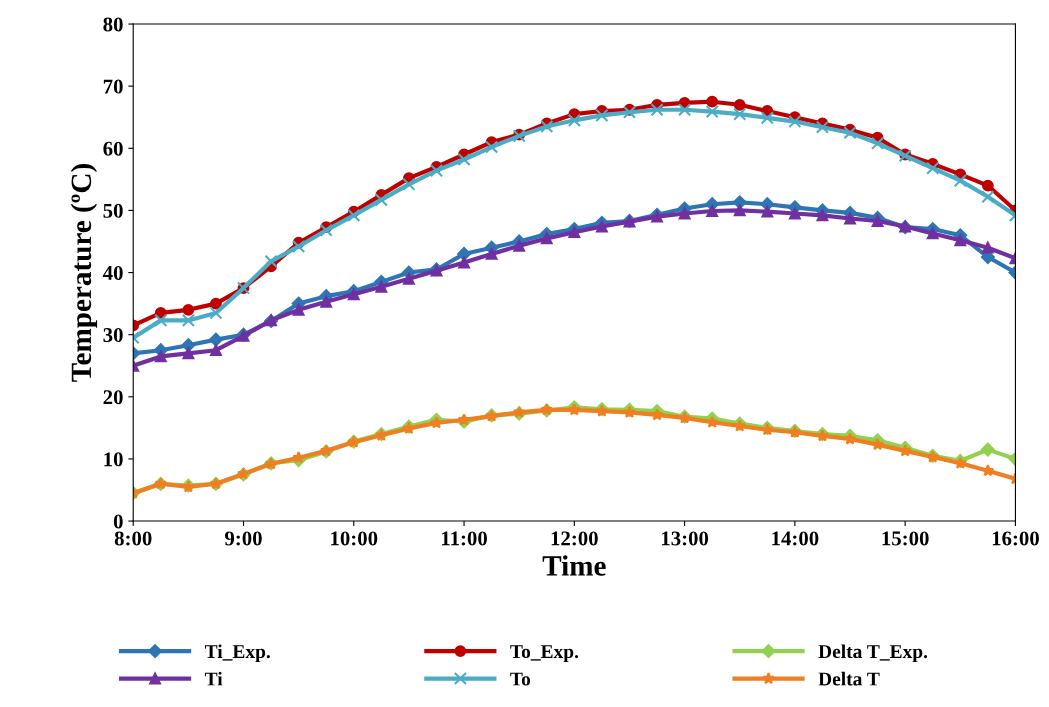 Image resolution: width=1049 pixels, height=707 pixels. I want to click on x-tick-label: 9:00, so click(243, 538).